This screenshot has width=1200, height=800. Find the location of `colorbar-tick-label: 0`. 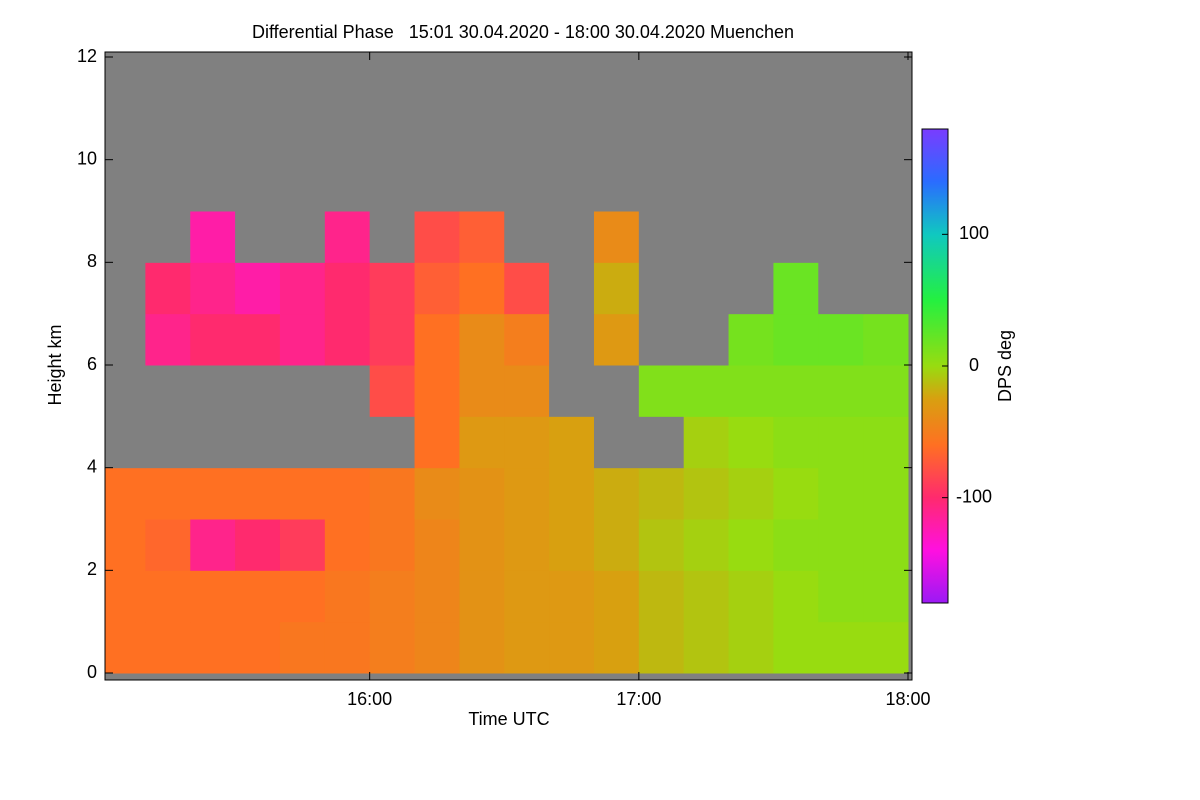

colorbar-tick-label: 0 is located at coordinates (974, 365).